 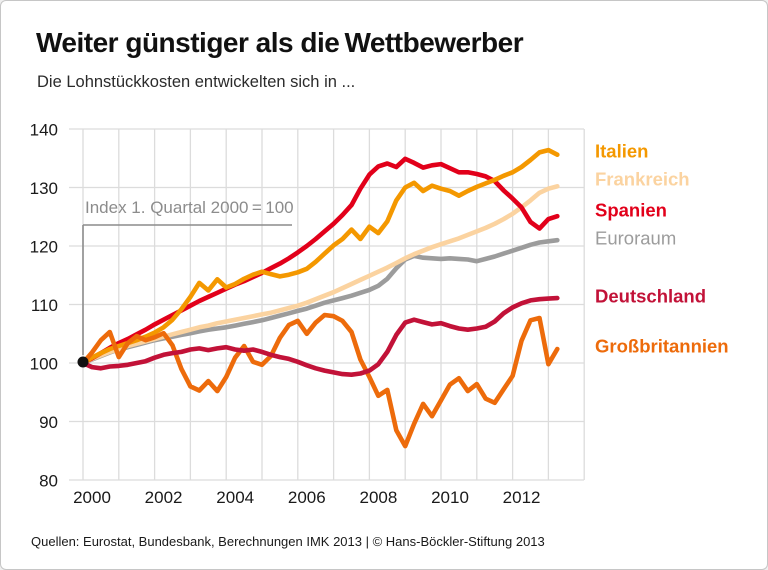 I want to click on y-axis-tick-label: 80, so click(x=48, y=481).